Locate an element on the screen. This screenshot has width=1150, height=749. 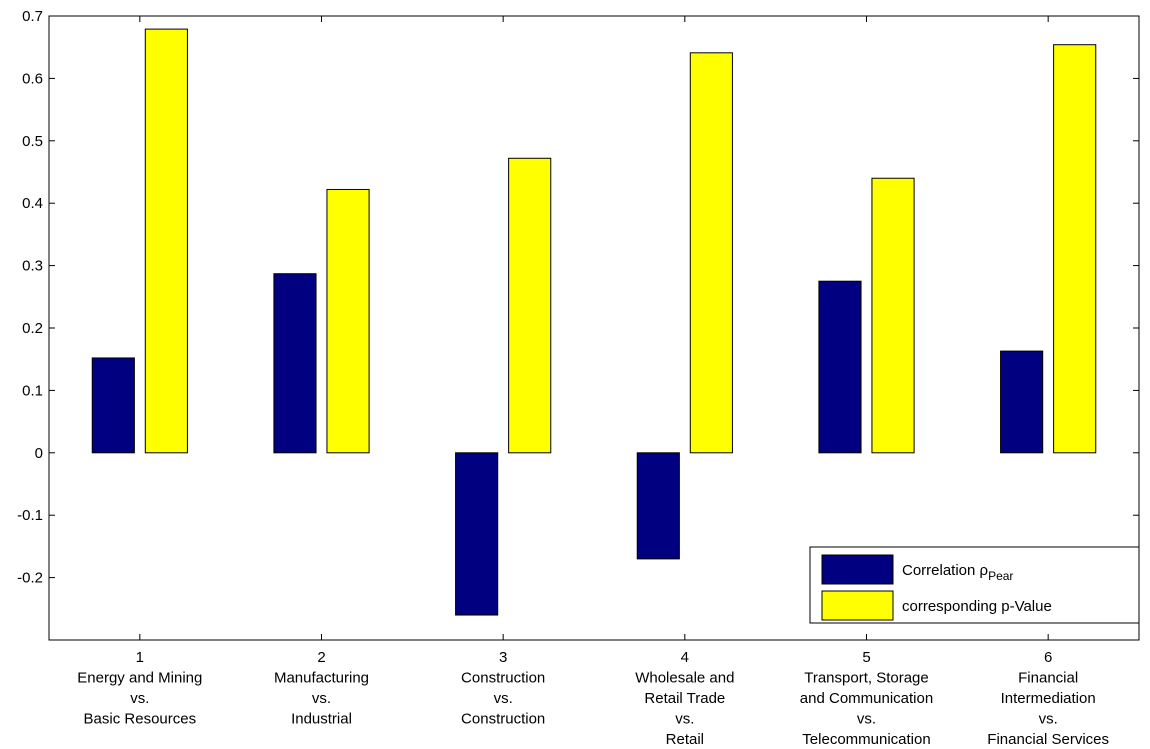
y-tick-label: 0.5 is located at coordinates (32, 141).